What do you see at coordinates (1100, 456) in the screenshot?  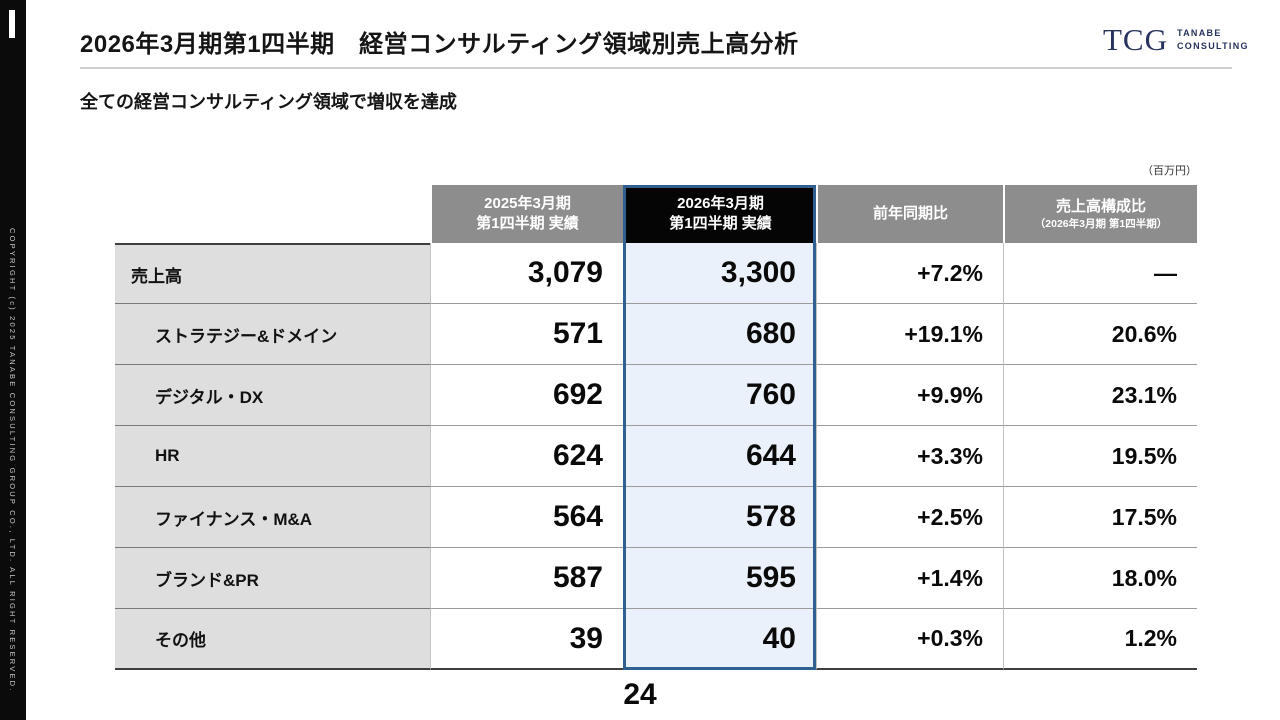 I see `cell-share: 19.5%` at bounding box center [1100, 456].